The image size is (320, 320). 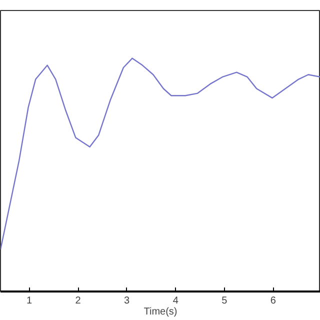 I want to click on x-tick-label: 2, so click(x=78, y=301).